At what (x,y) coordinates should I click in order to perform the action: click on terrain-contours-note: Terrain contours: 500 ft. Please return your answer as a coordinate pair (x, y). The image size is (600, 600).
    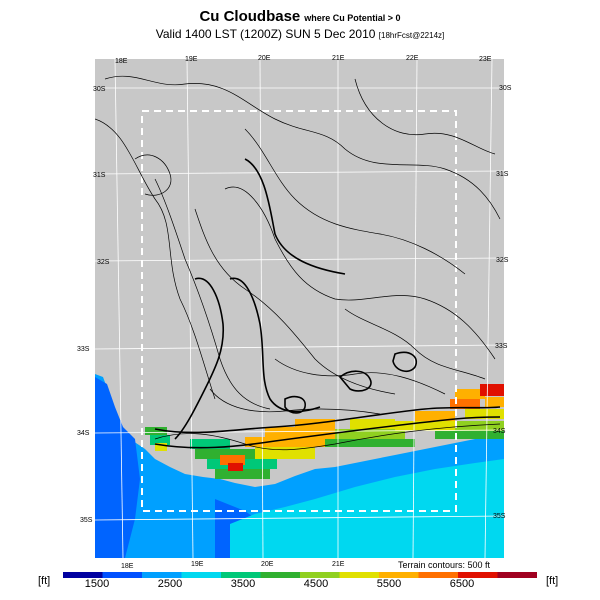
    Looking at the image, I should click on (444, 565).